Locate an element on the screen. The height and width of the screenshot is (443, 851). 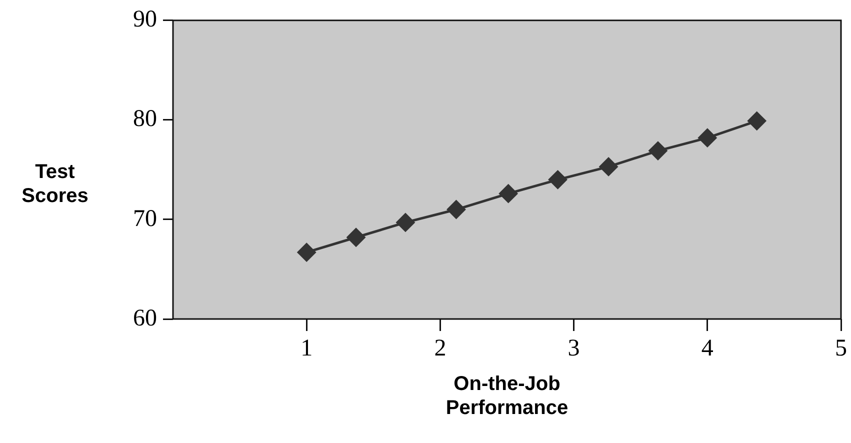
x-tick-label: 2 is located at coordinates (440, 349).